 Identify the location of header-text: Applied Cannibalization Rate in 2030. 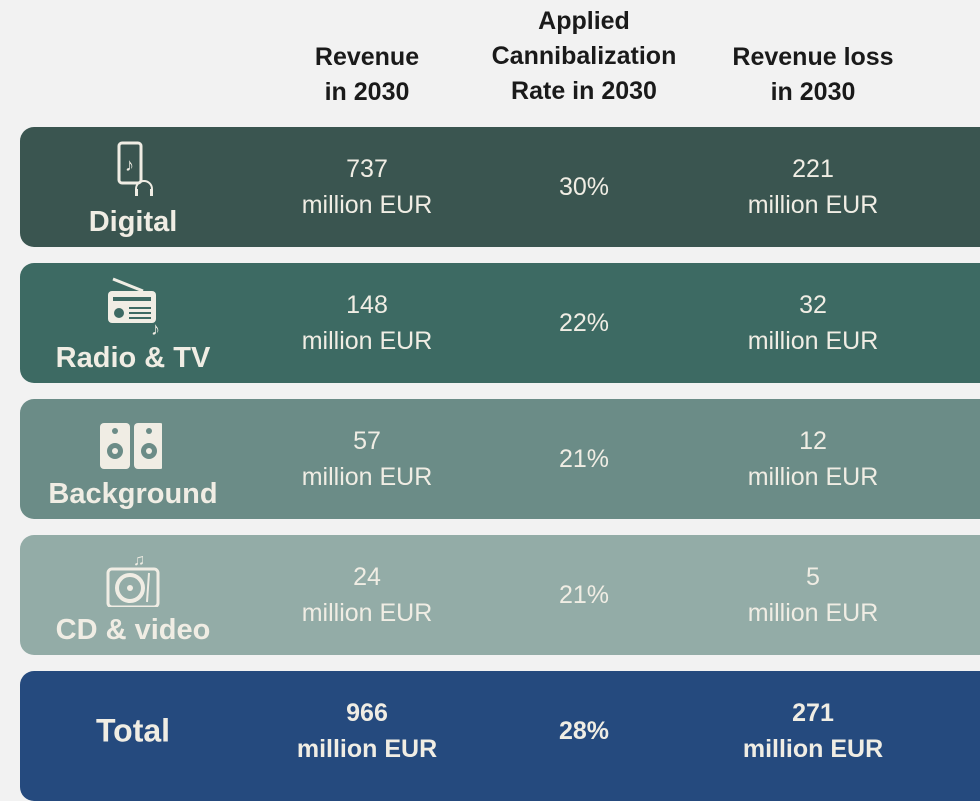
(584, 56).